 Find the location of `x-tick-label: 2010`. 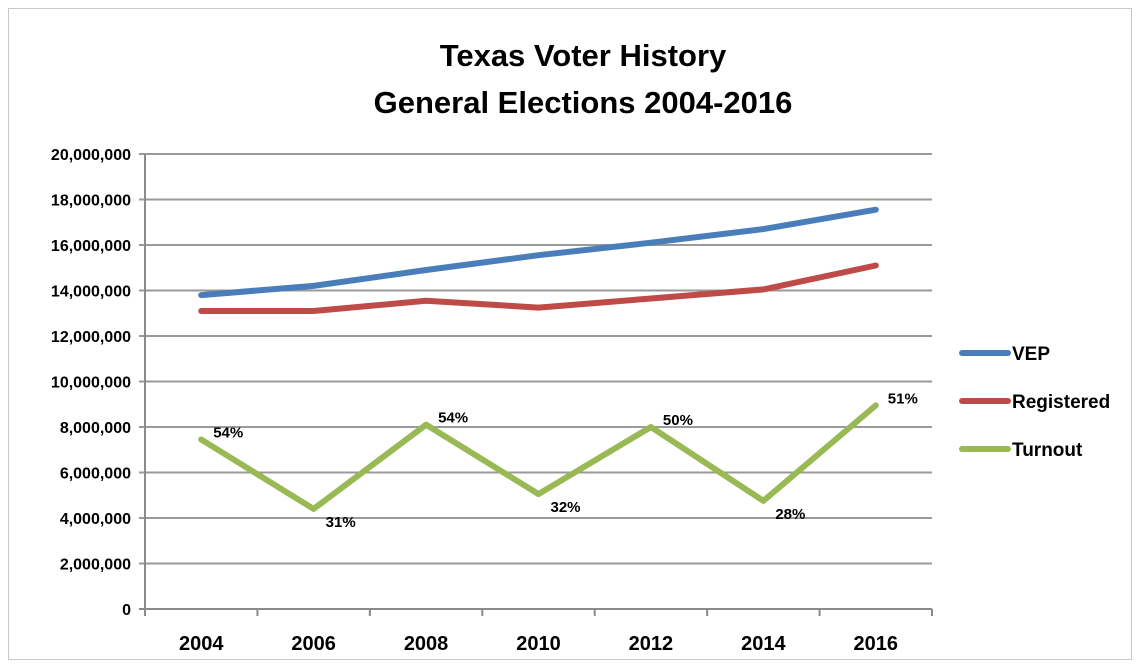

x-tick-label: 2010 is located at coordinates (538, 644).